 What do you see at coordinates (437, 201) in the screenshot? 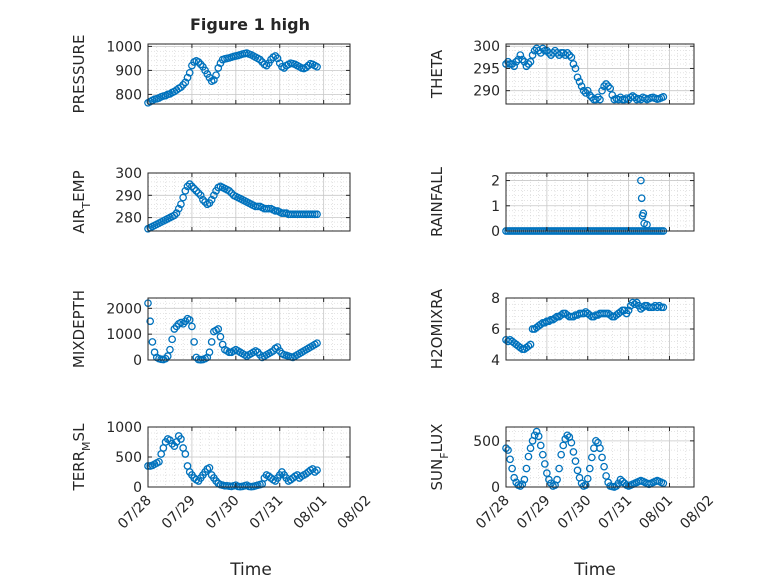
I see `y-axis-label: RAINFALL` at bounding box center [437, 201].